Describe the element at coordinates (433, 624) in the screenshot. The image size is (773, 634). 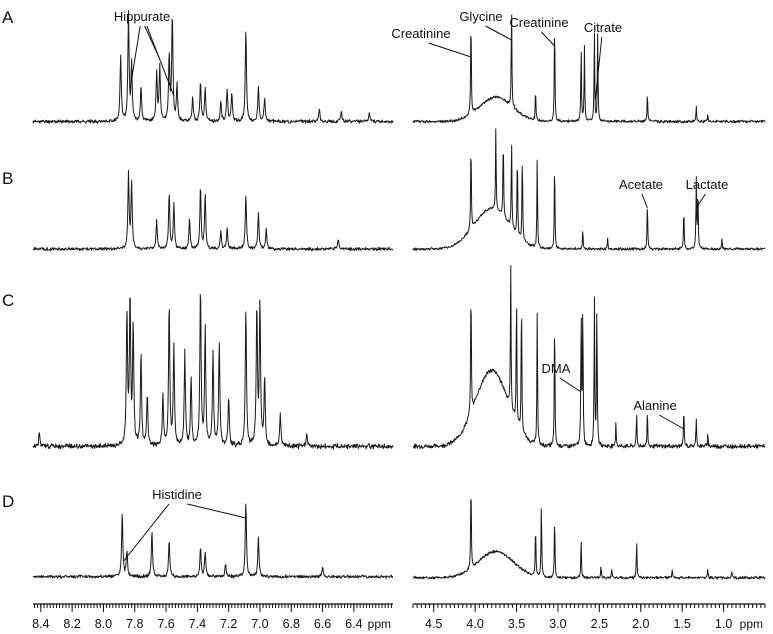
I see `tick-label-aliphatic: 4.5` at that location.